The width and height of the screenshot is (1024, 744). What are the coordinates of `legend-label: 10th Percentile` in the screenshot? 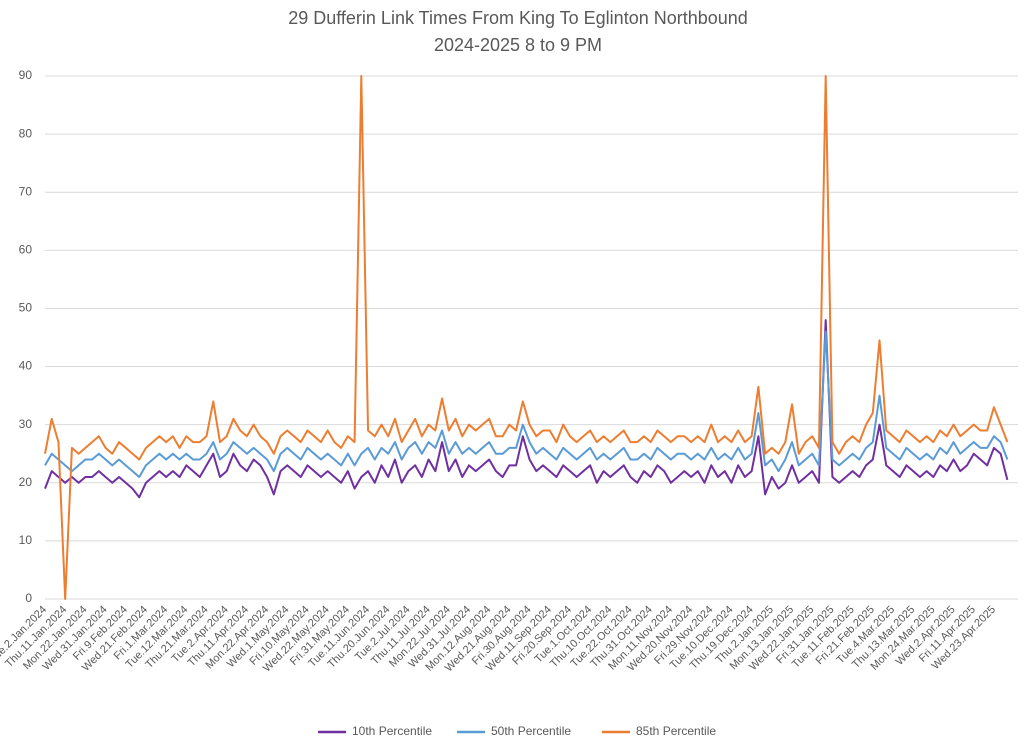 It's located at (392, 731).